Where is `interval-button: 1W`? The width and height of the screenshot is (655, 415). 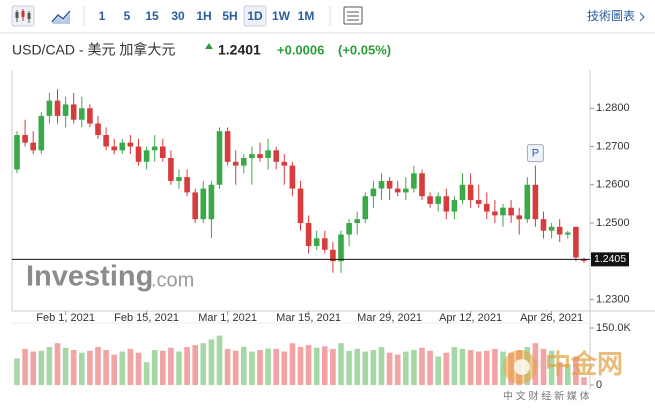
interval-button: 1W is located at coordinates (281, 16).